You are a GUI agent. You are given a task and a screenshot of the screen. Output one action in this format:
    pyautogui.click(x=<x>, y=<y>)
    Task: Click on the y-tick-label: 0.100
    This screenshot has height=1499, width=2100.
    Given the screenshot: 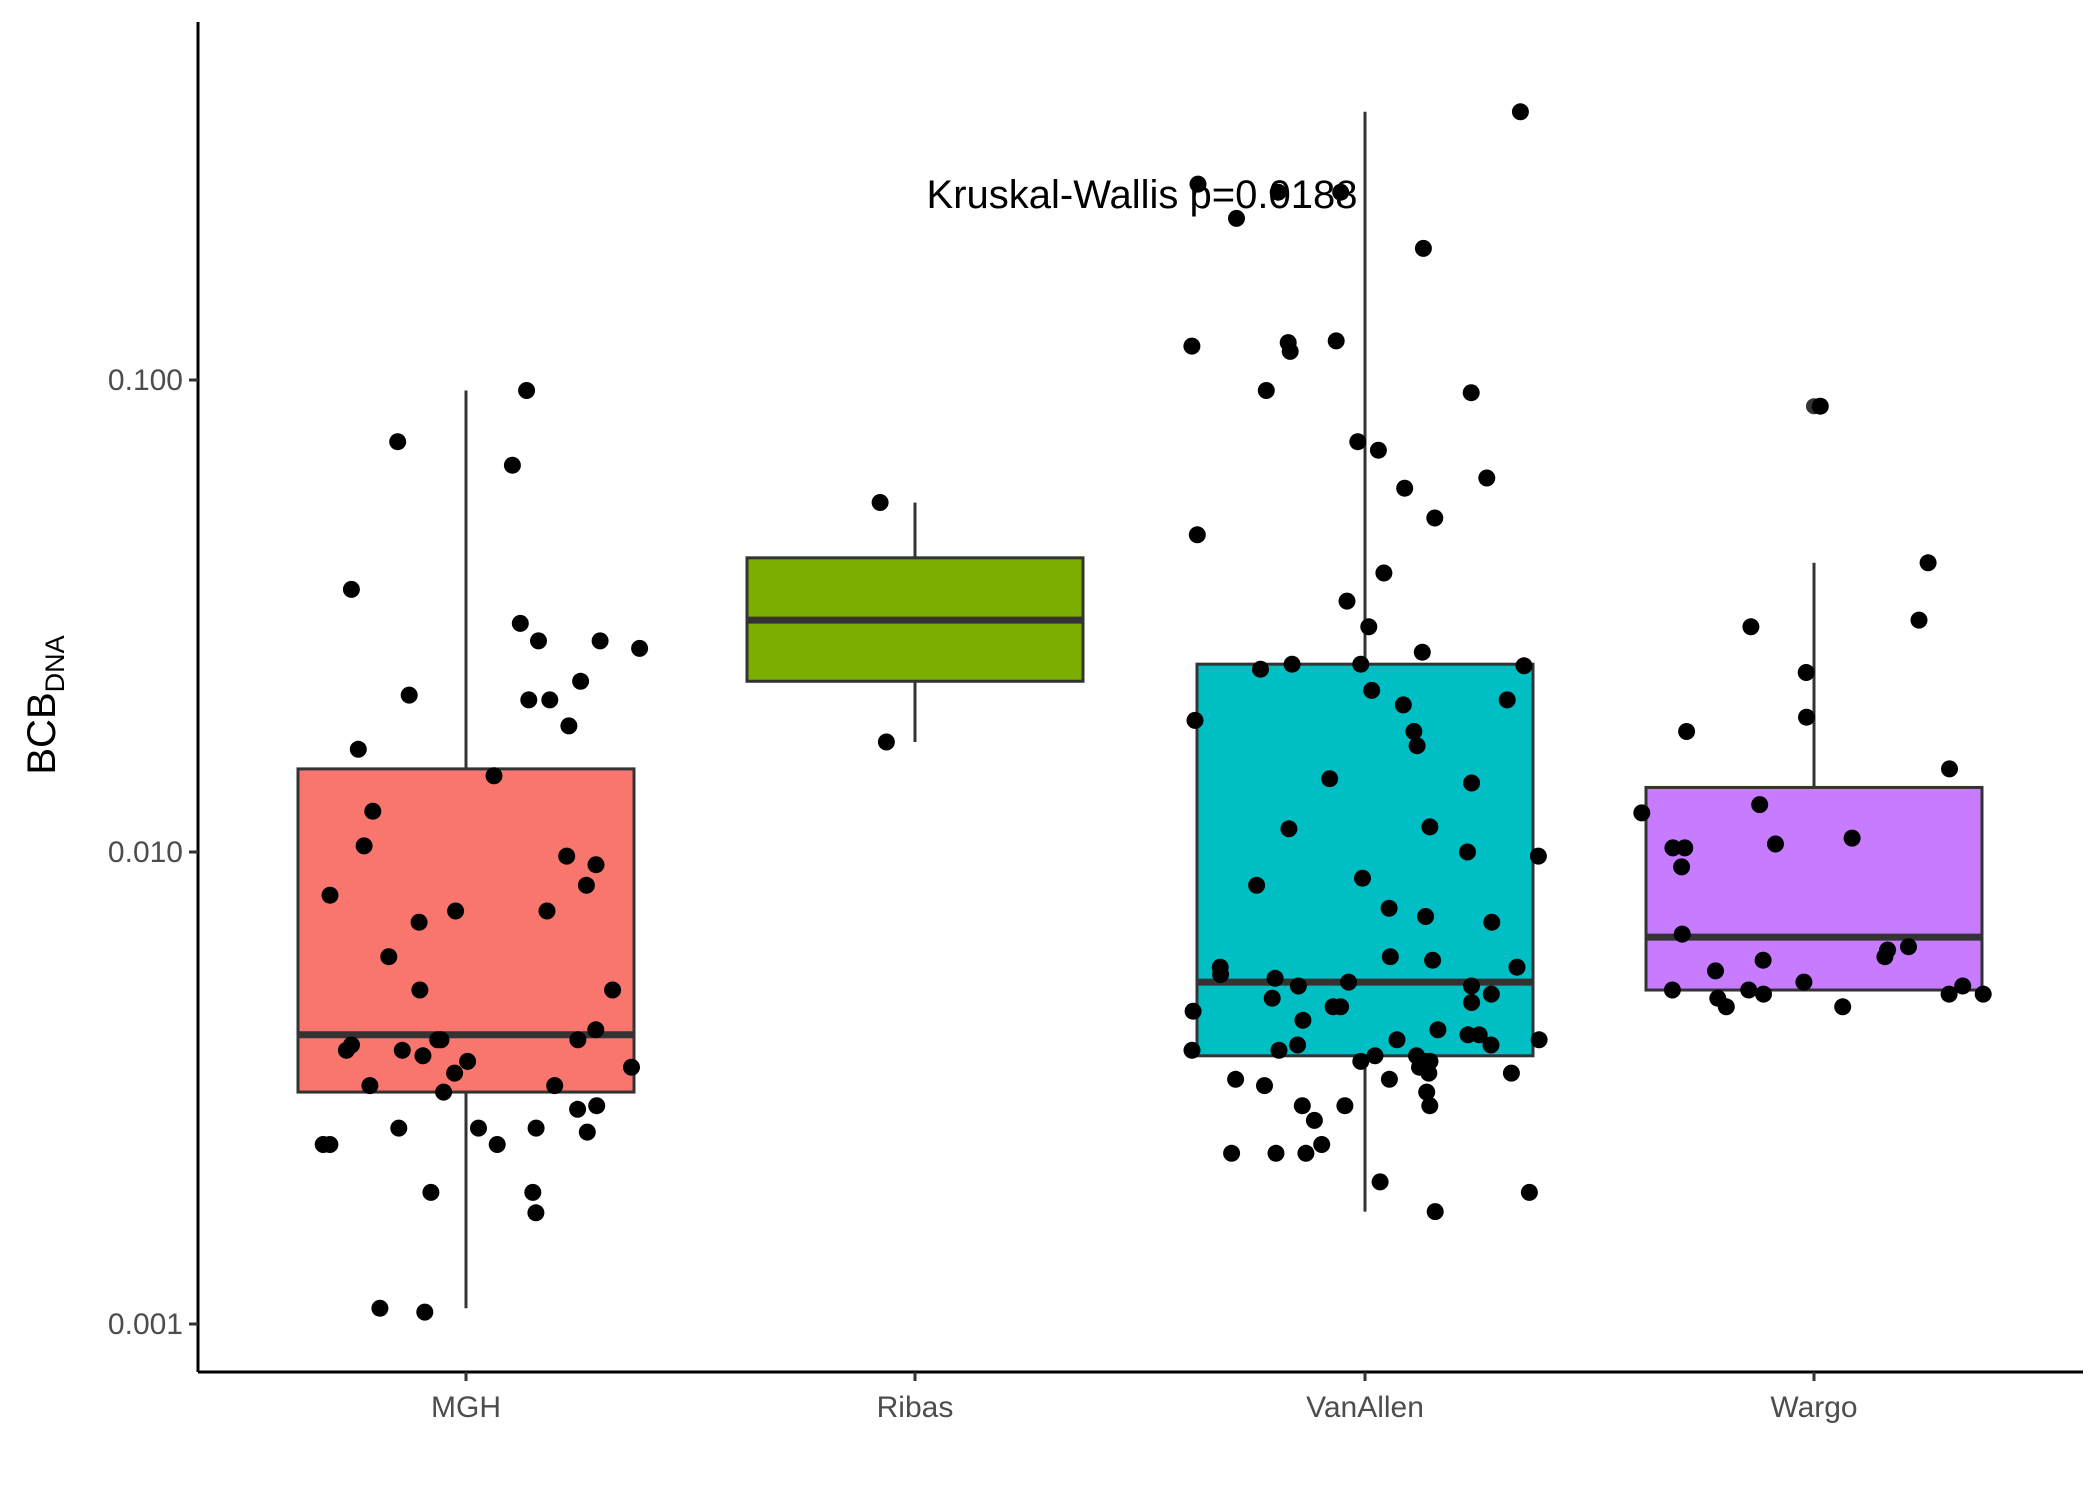 What is the action you would take?
    pyautogui.click(x=145, y=380)
    